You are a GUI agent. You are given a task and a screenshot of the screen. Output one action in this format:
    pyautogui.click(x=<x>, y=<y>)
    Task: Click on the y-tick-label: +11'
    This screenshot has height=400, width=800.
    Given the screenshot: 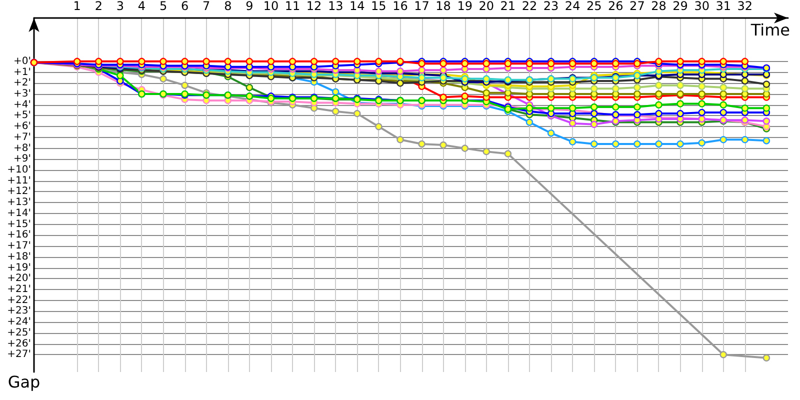 What is the action you would take?
    pyautogui.click(x=19, y=180)
    